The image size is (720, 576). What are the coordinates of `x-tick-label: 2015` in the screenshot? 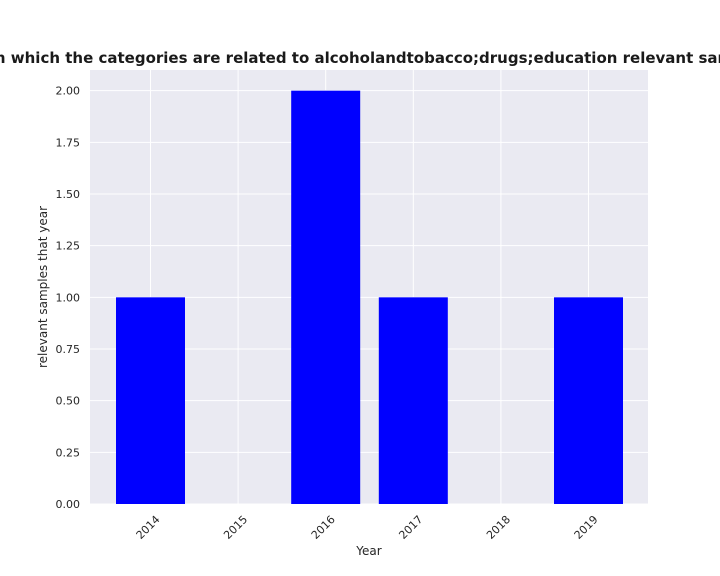 It's located at (235, 527).